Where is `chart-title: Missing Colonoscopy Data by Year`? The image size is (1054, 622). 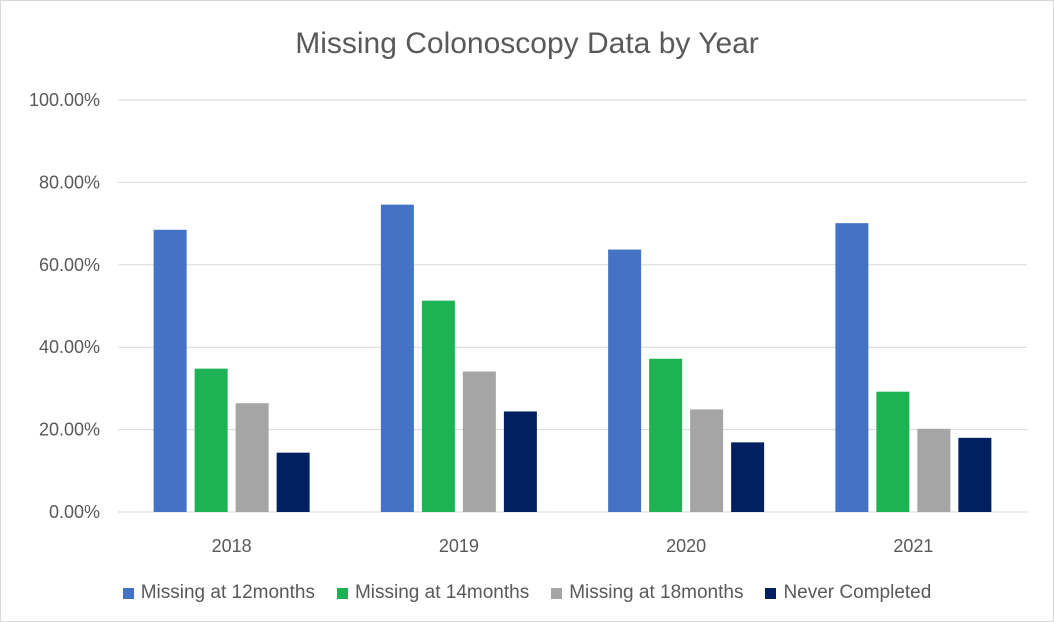
chart-title: Missing Colonoscopy Data by Year is located at coordinates (527, 43).